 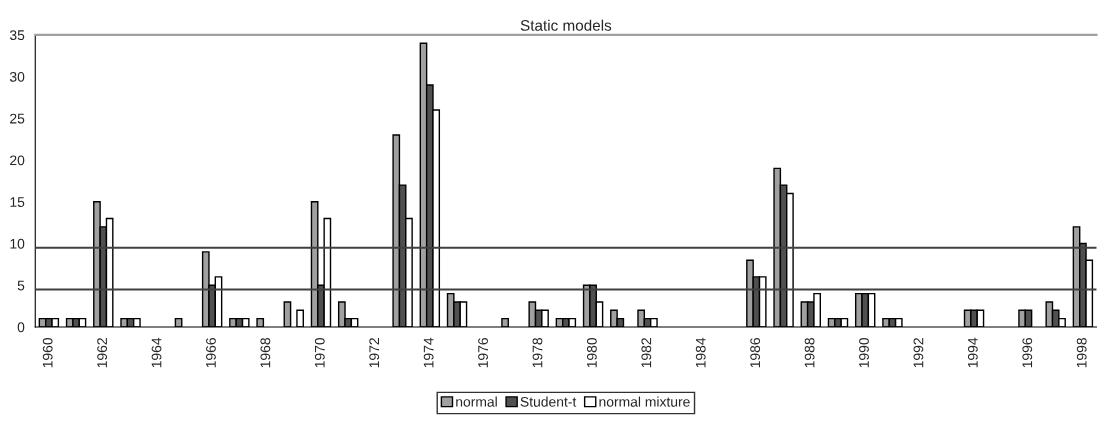 I want to click on x-tick-label: 1972, so click(x=374, y=353).